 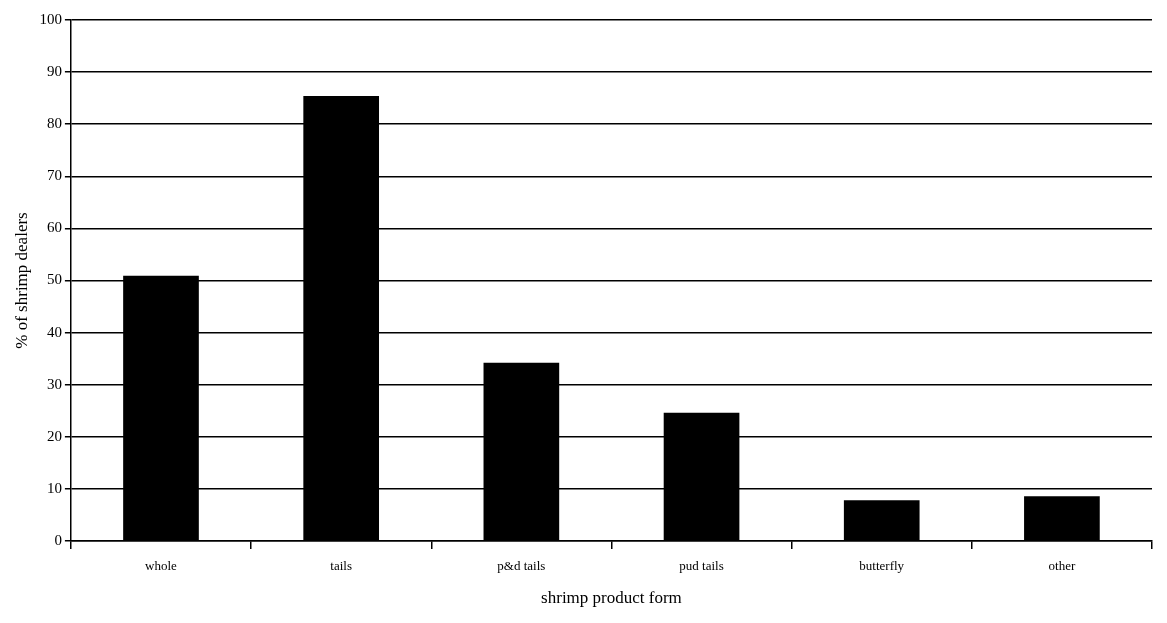 What do you see at coordinates (58, 539) in the screenshot?
I see `y-tick-label: 0` at bounding box center [58, 539].